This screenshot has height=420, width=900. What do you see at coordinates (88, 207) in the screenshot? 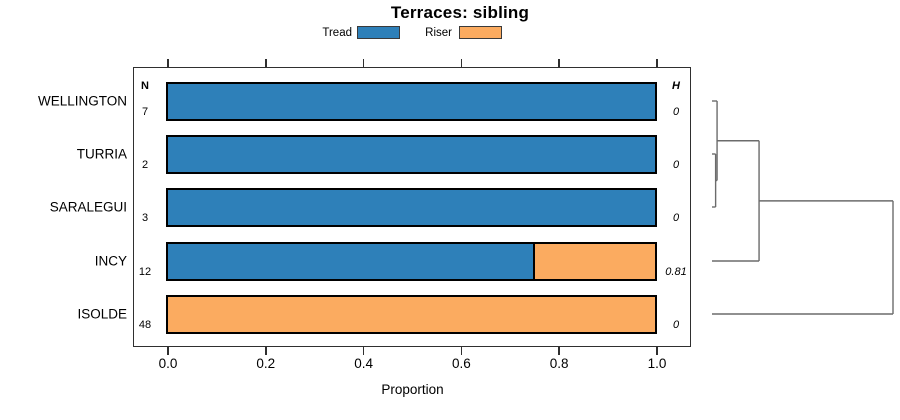
I see `category-label-saralegui: SARALEGUI` at bounding box center [88, 207].